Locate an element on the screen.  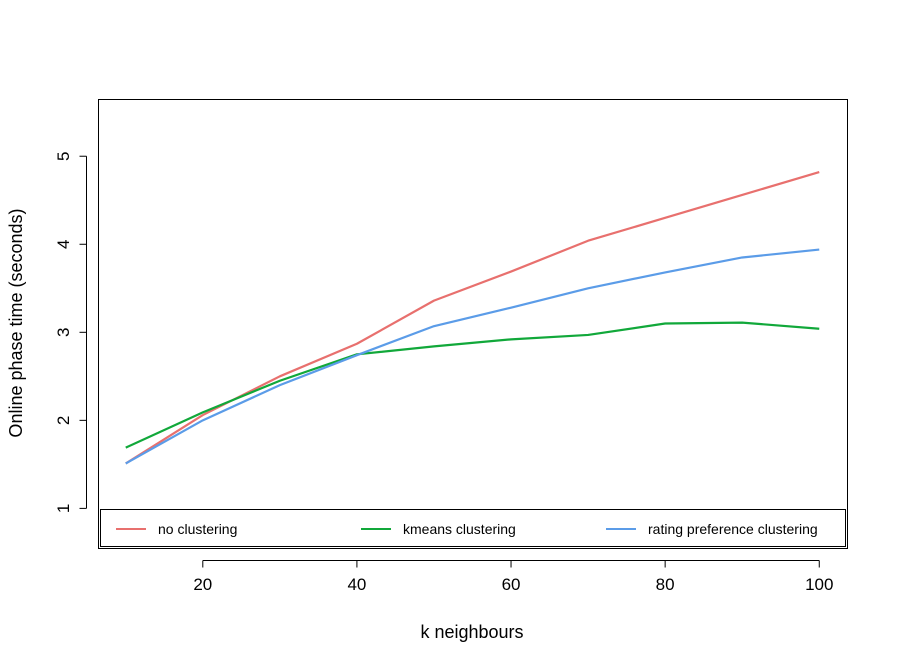
x-tick-label: 40 is located at coordinates (356, 584).